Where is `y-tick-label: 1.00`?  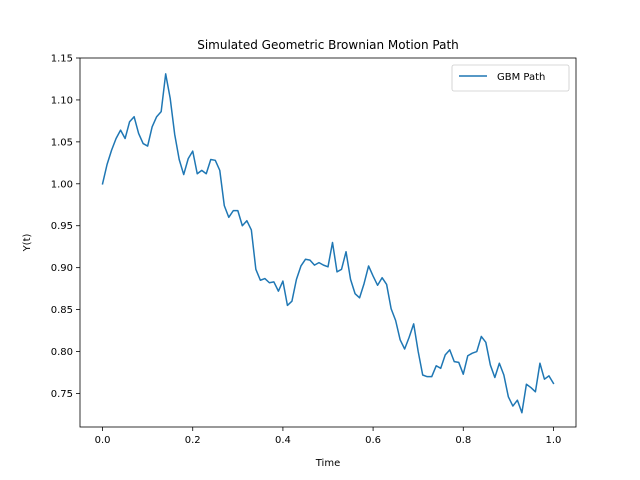 y-tick-label: 1.00 is located at coordinates (62, 184).